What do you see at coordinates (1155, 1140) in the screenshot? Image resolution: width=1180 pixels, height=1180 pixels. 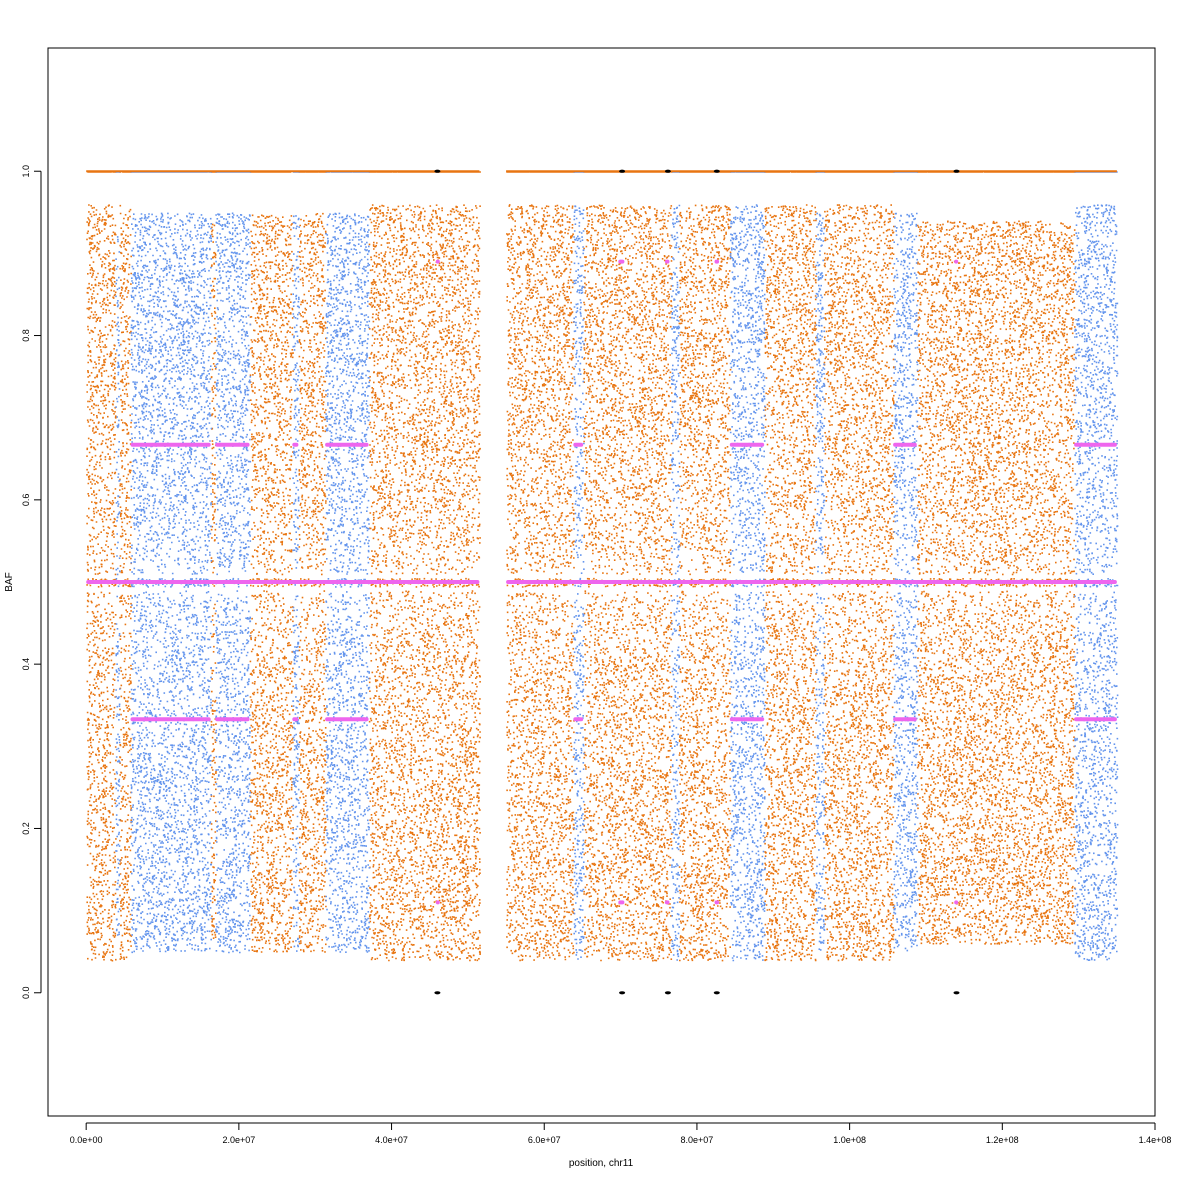 I see `x-tick-label: 1.4e+08` at bounding box center [1155, 1140].